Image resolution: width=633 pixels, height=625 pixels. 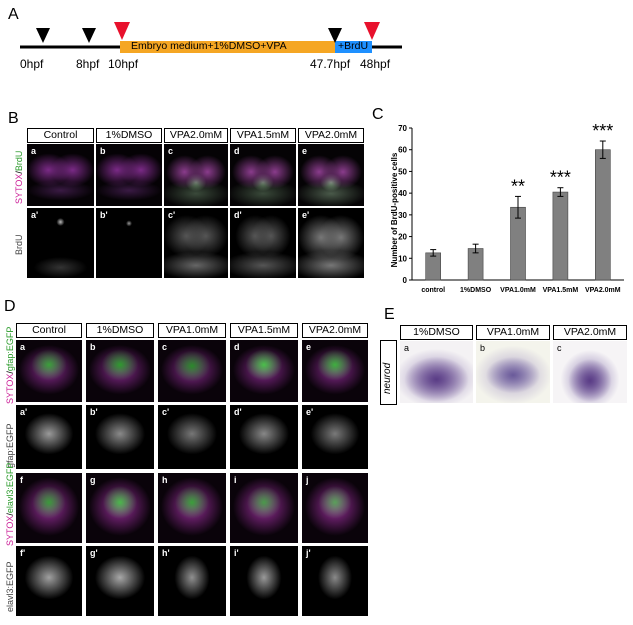 I want to click on d-micrograph-label: h, so click(x=165, y=480).